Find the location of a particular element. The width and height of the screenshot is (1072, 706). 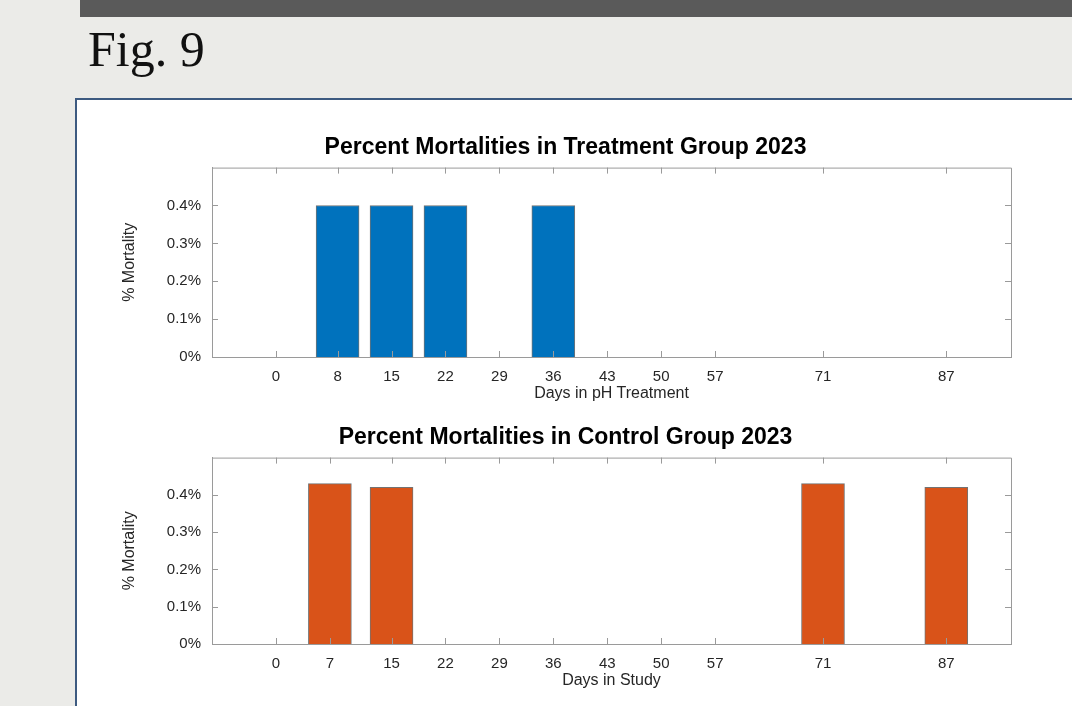

caption: Fig. 9 is located at coordinates (146, 49).